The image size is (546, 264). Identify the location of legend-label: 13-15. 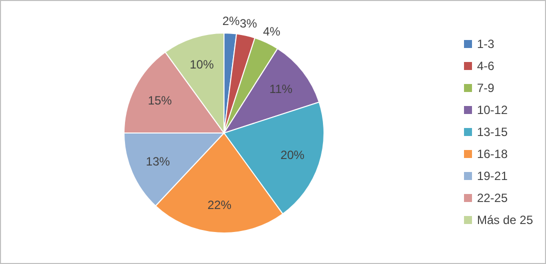
(492, 132).